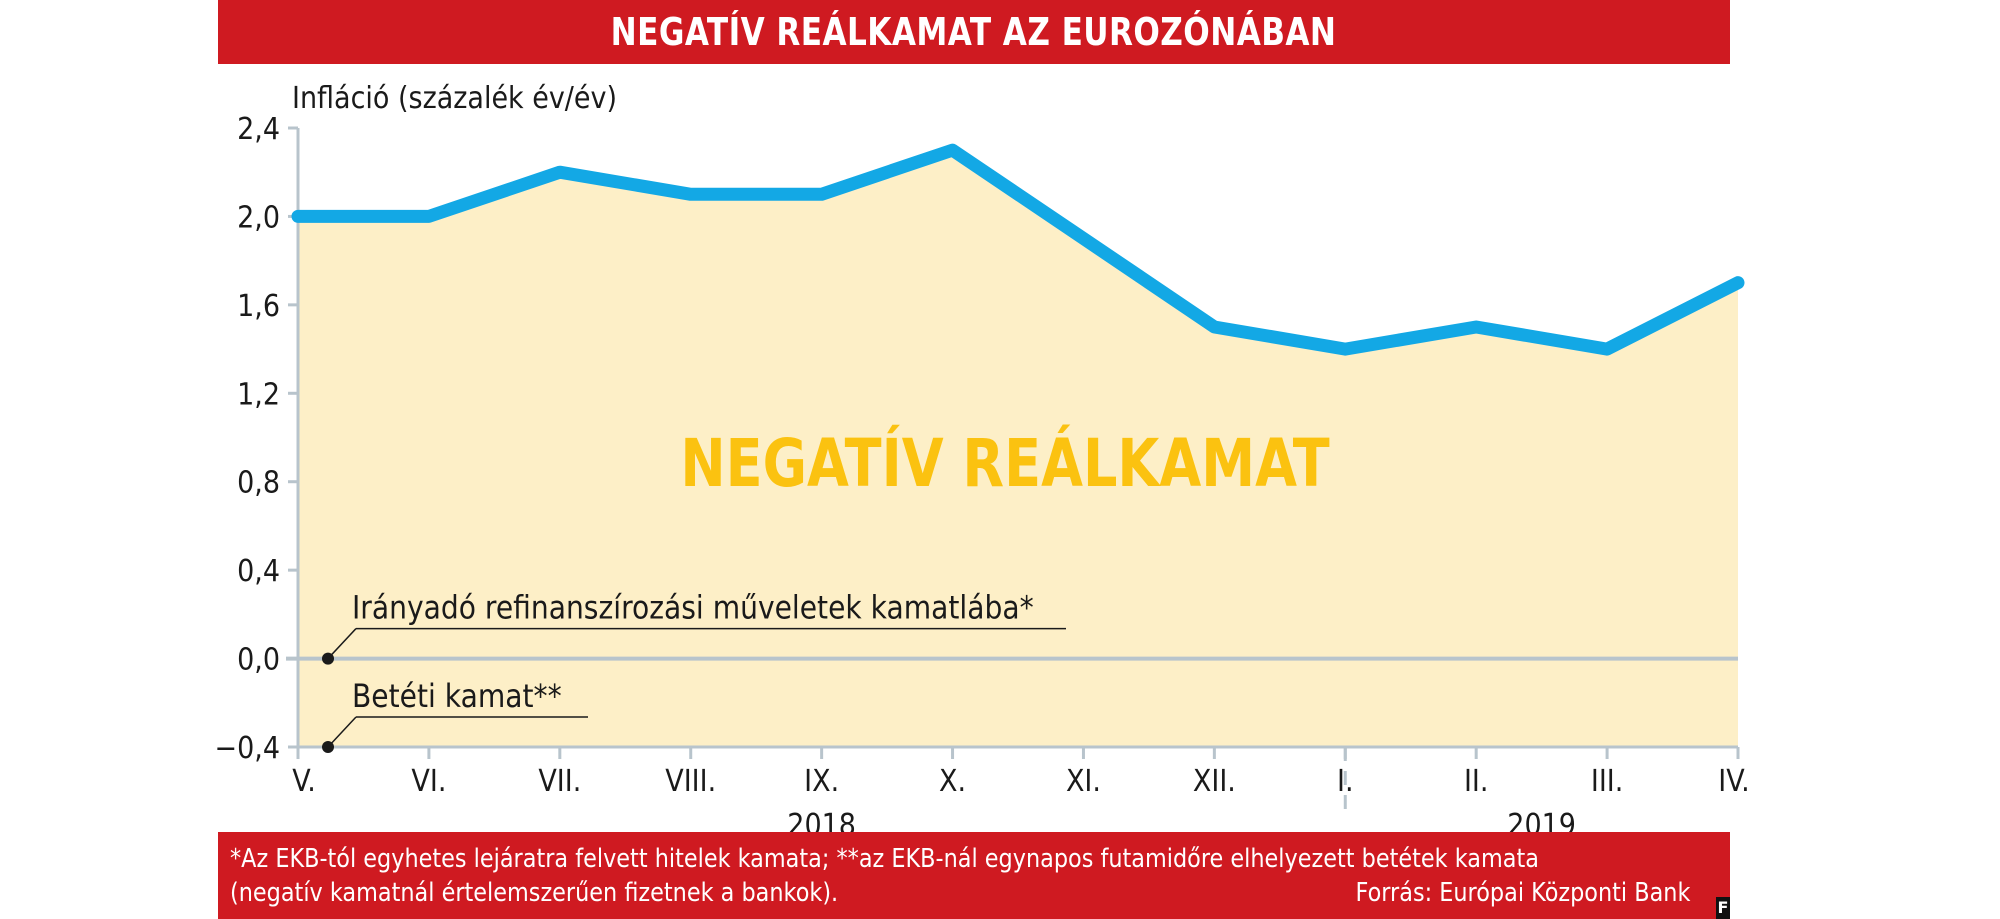 The height and width of the screenshot is (919, 2000). I want to click on x-tick-label: VIII., so click(690, 781).